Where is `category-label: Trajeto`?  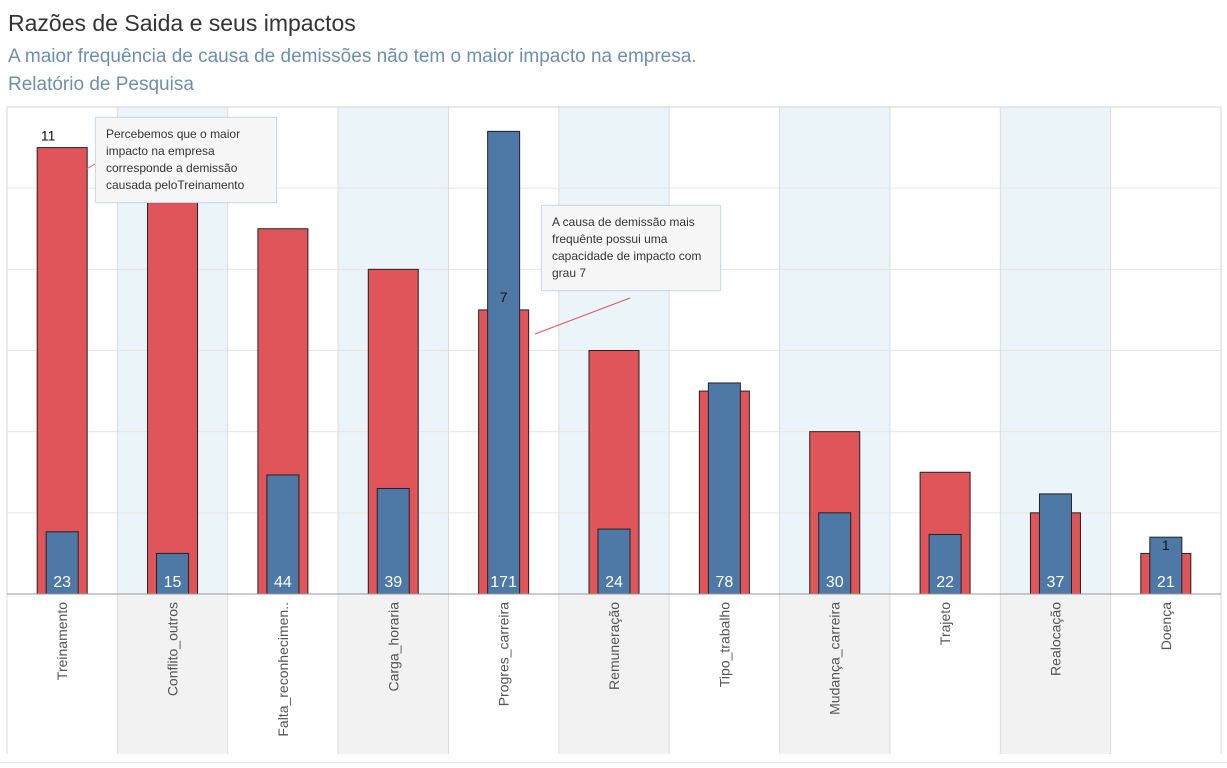 category-label: Trajeto is located at coordinates (945, 623).